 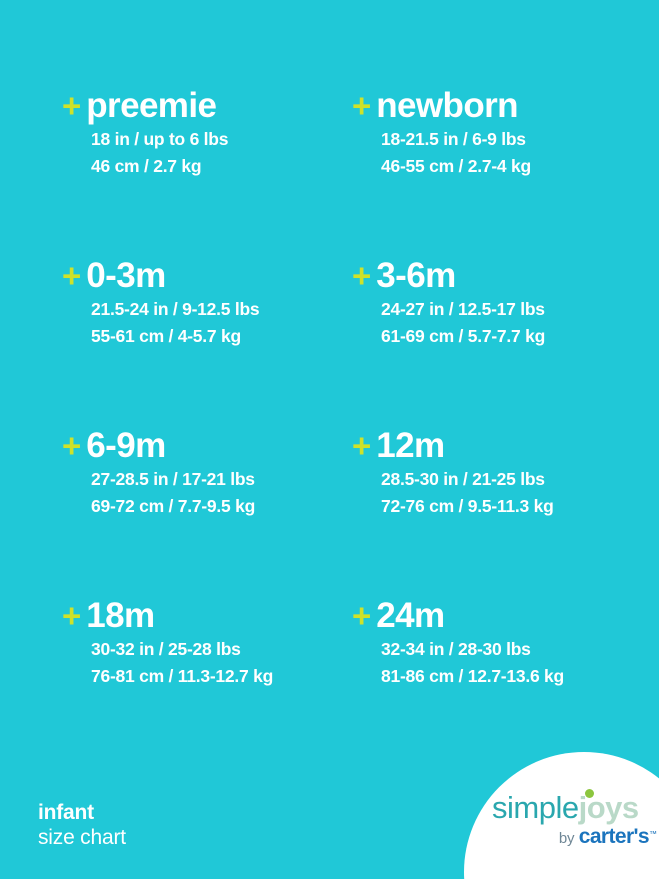 I want to click on brand-logo: simple joys by carter's™, so click(x=574, y=818).